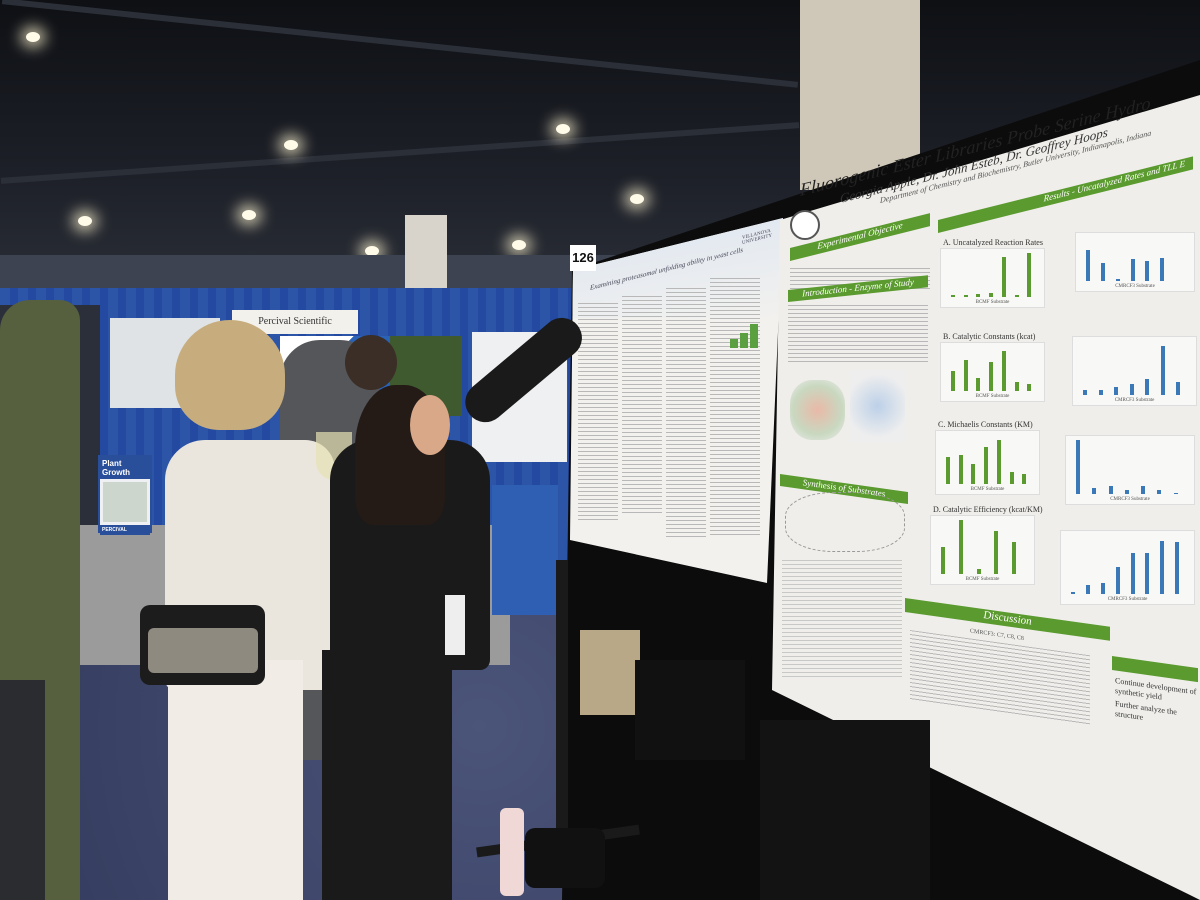 This screenshot has height=900, width=1200. What do you see at coordinates (989, 336) in the screenshot?
I see `chart-label: B. Catalytic Constants (kcat)` at bounding box center [989, 336].